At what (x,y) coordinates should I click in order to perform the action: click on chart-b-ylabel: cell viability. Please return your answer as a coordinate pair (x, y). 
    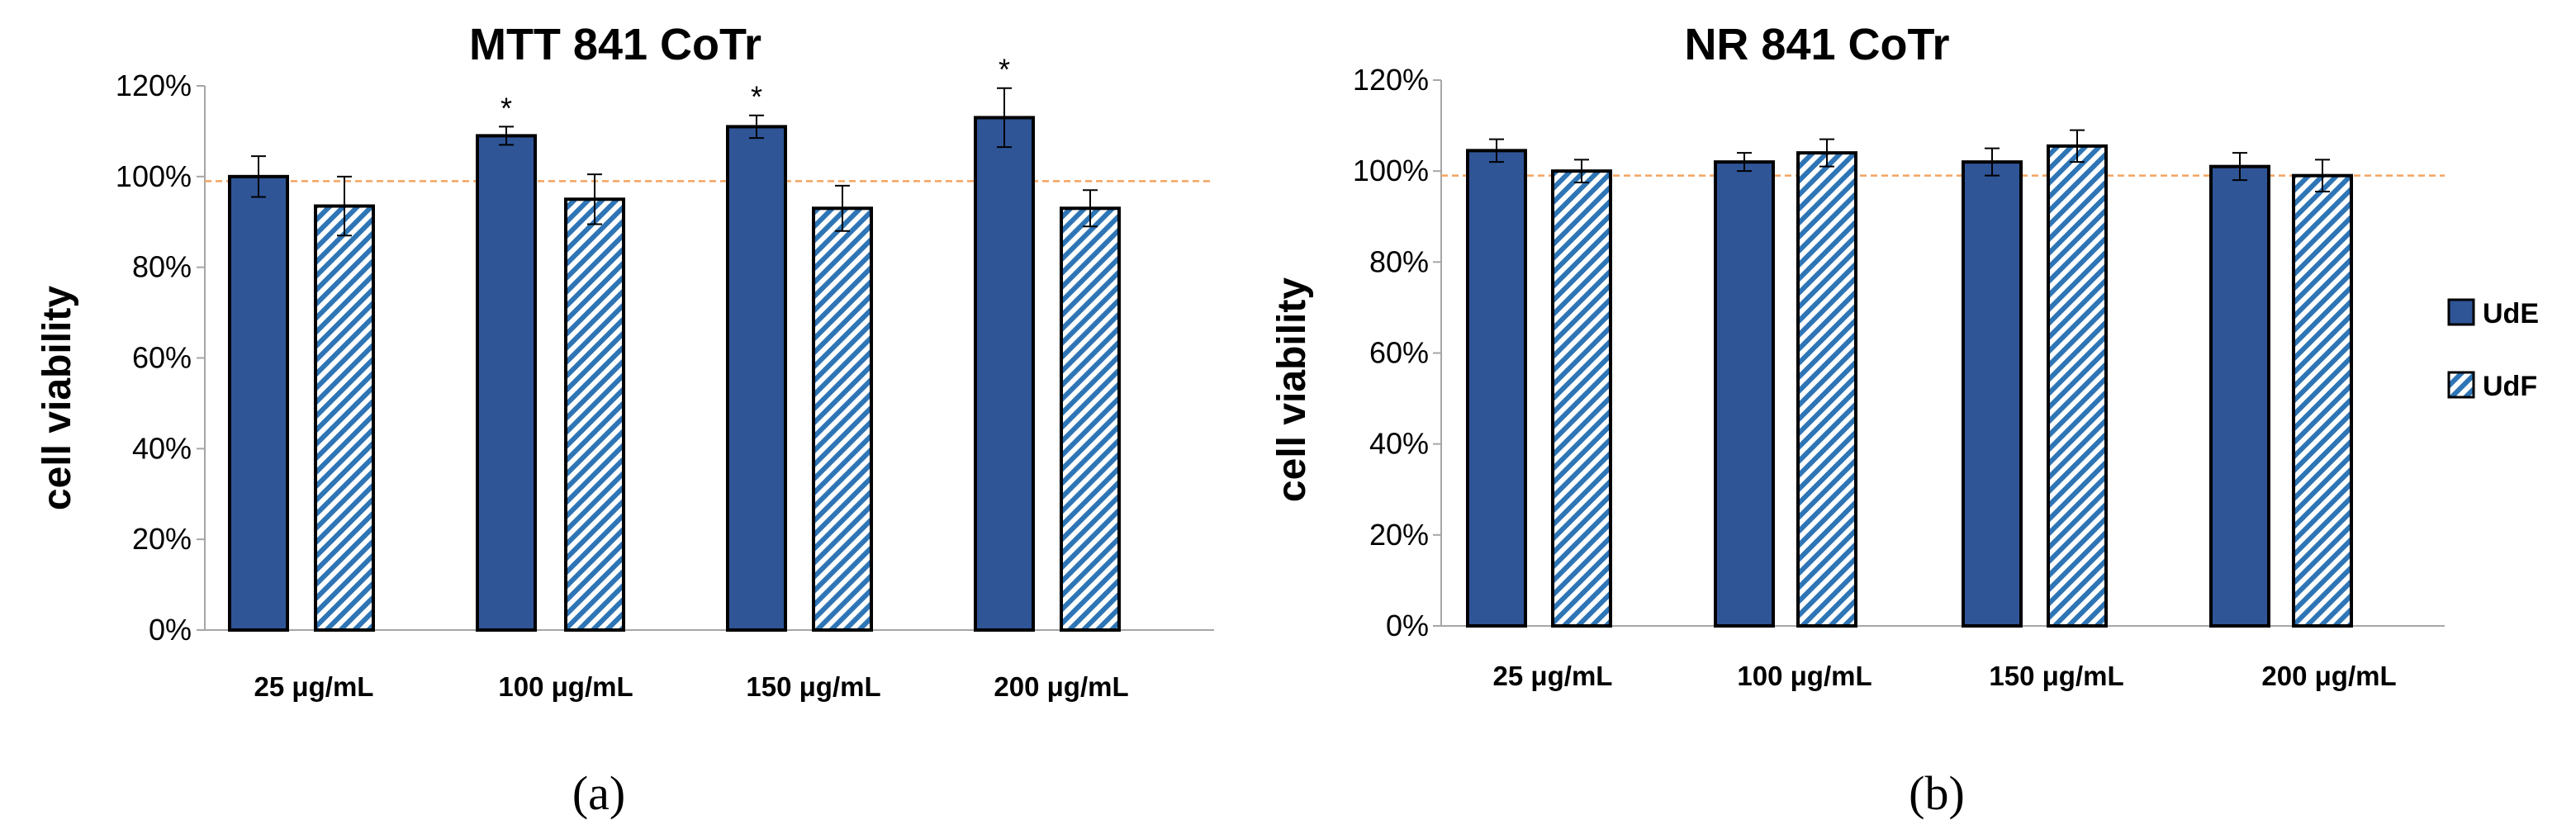
    Looking at the image, I should click on (1292, 389).